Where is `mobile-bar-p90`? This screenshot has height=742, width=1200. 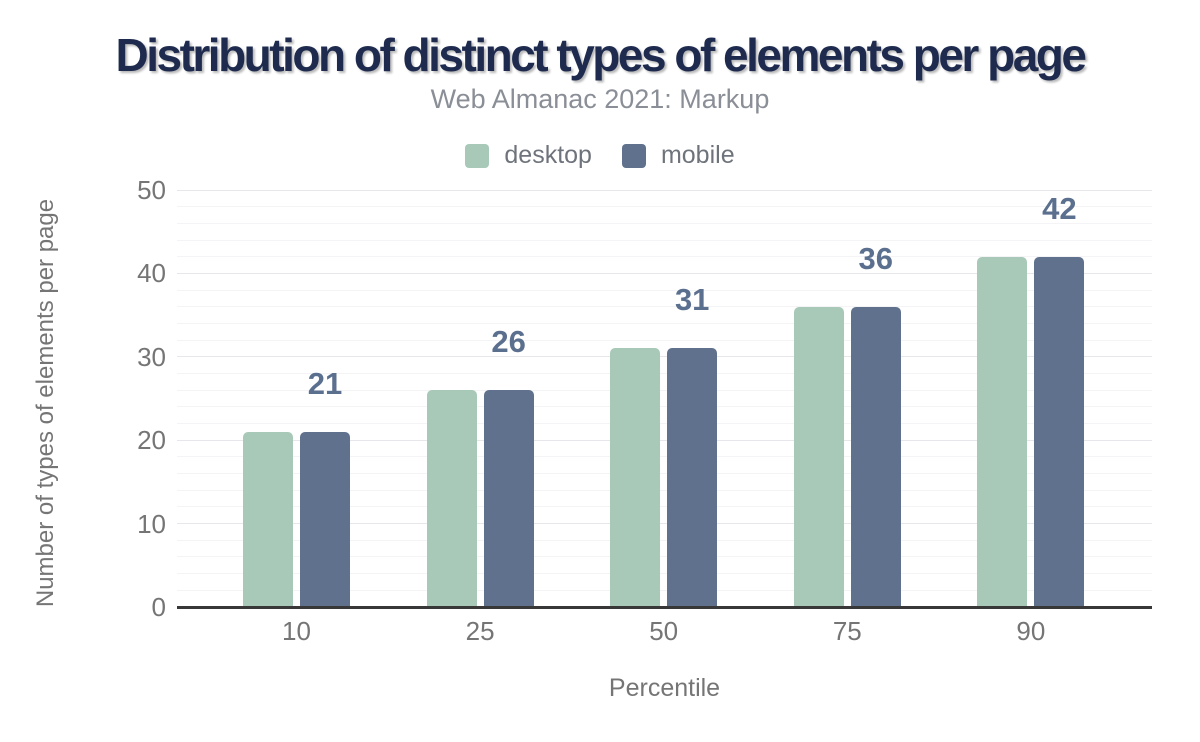 mobile-bar-p90 is located at coordinates (1059, 431).